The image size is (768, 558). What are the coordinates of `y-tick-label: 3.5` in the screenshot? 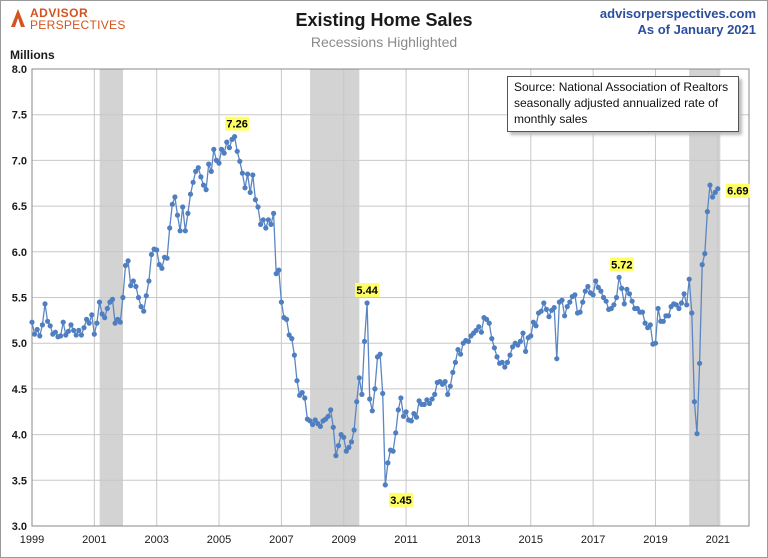 It's located at (19, 481).